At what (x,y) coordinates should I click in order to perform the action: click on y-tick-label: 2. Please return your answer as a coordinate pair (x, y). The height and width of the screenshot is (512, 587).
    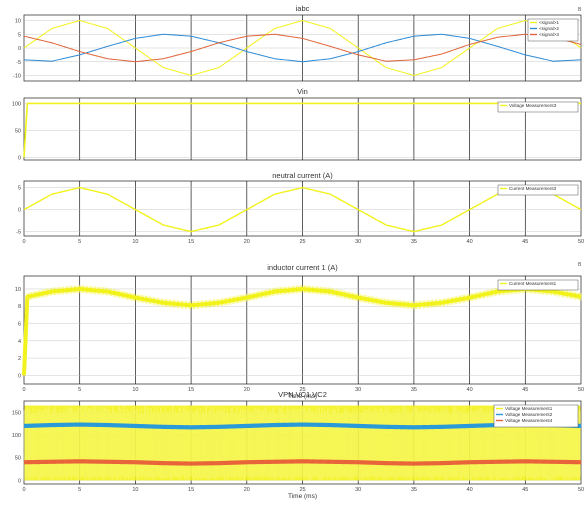
    Looking at the image, I should click on (19, 359).